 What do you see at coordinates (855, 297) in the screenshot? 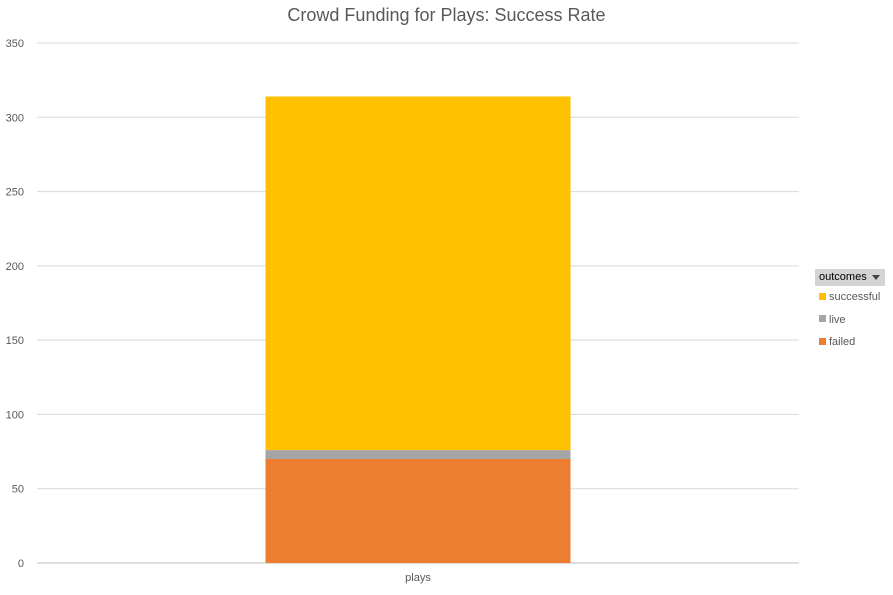
I see `legend-label: successful` at bounding box center [855, 297].